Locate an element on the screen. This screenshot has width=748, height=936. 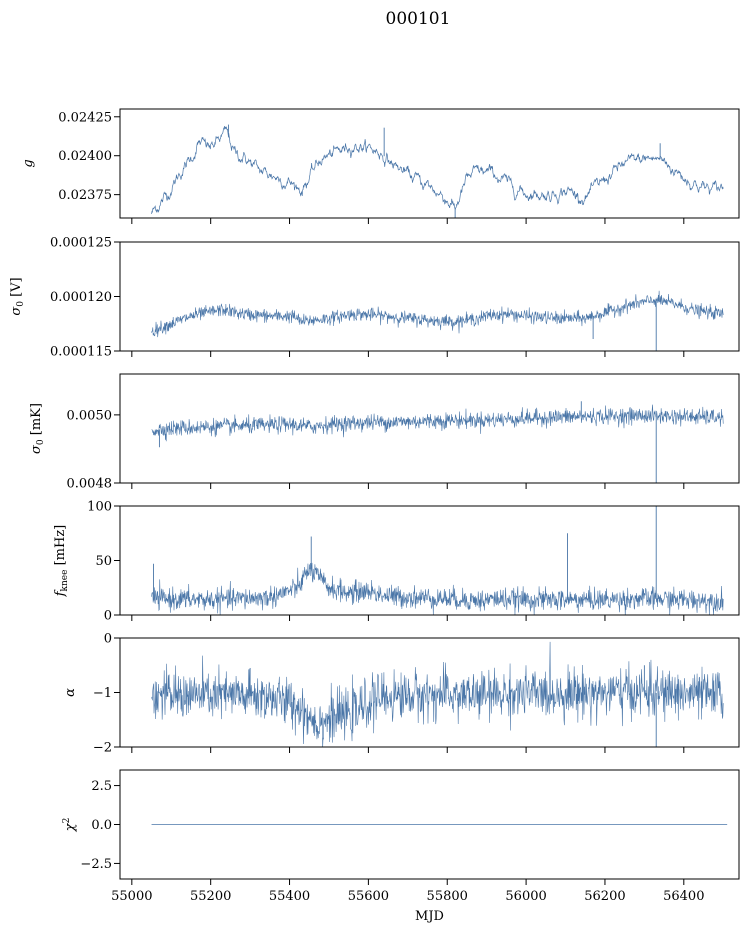
panel-1: 0.02375 0.02400 0.02425 g is located at coordinates (380, 166).